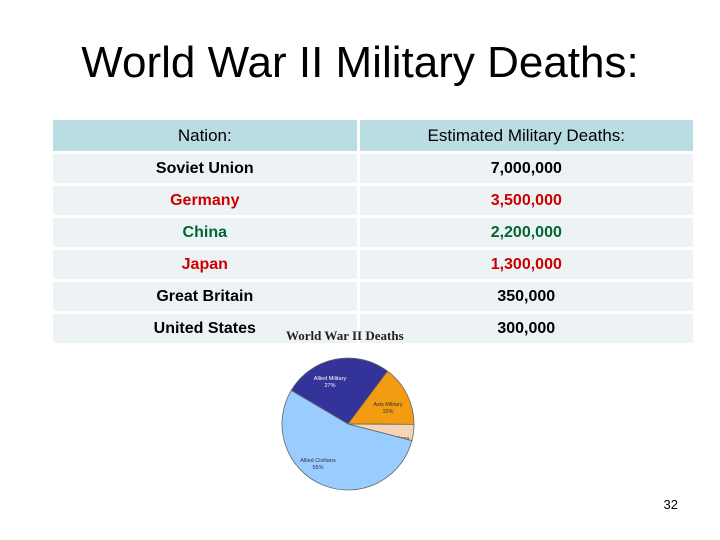 The height and width of the screenshot is (540, 720). What do you see at coordinates (329, 386) in the screenshot?
I see `pie-slice-value: 27%` at bounding box center [329, 386].